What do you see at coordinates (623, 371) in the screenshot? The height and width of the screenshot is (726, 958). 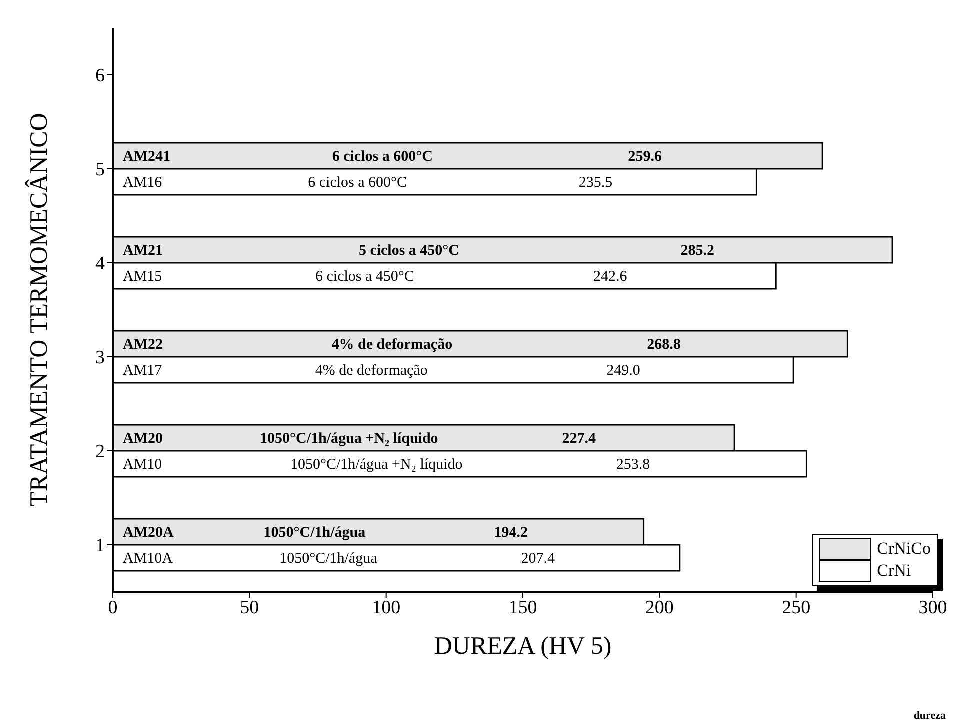 I see `data-label: 249.0` at bounding box center [623, 371].